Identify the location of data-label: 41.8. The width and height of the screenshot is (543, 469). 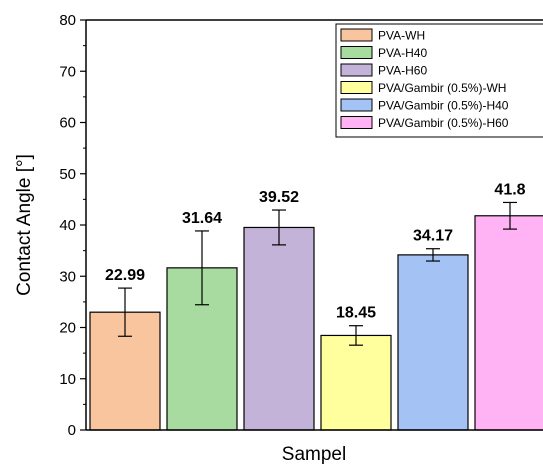
(509, 189).